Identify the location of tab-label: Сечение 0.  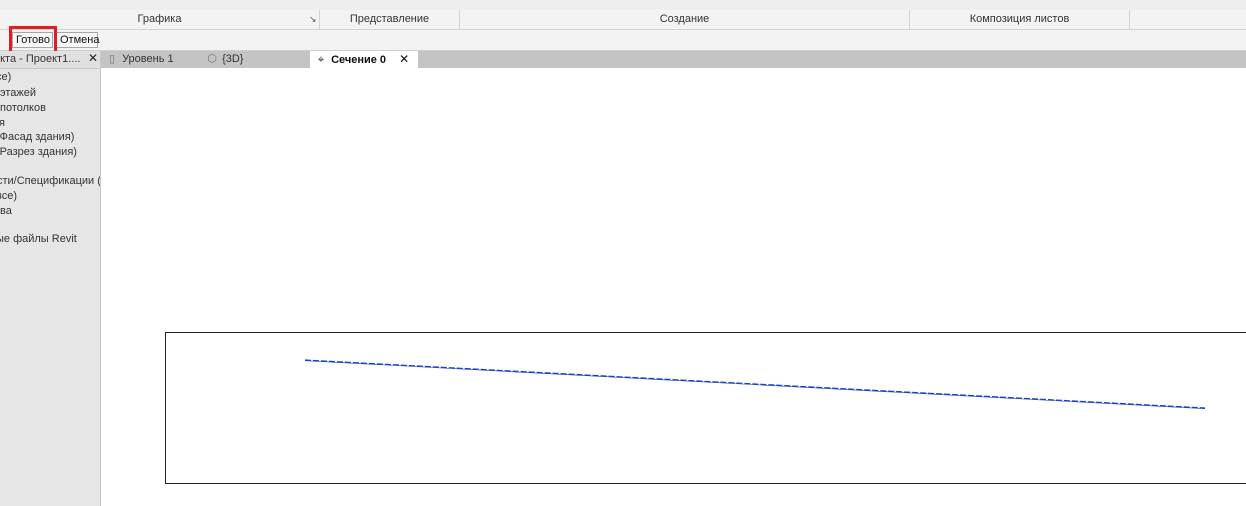
(359, 60).